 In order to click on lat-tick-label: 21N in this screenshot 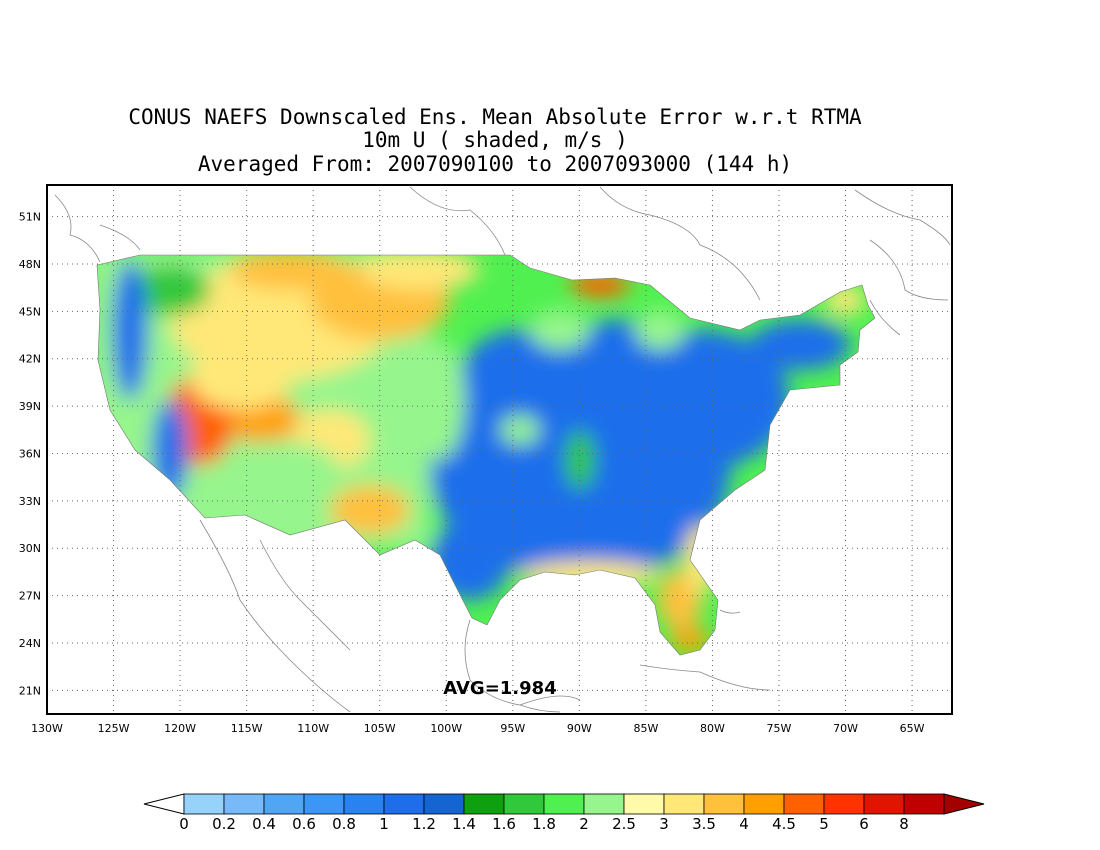, I will do `click(30, 690)`.